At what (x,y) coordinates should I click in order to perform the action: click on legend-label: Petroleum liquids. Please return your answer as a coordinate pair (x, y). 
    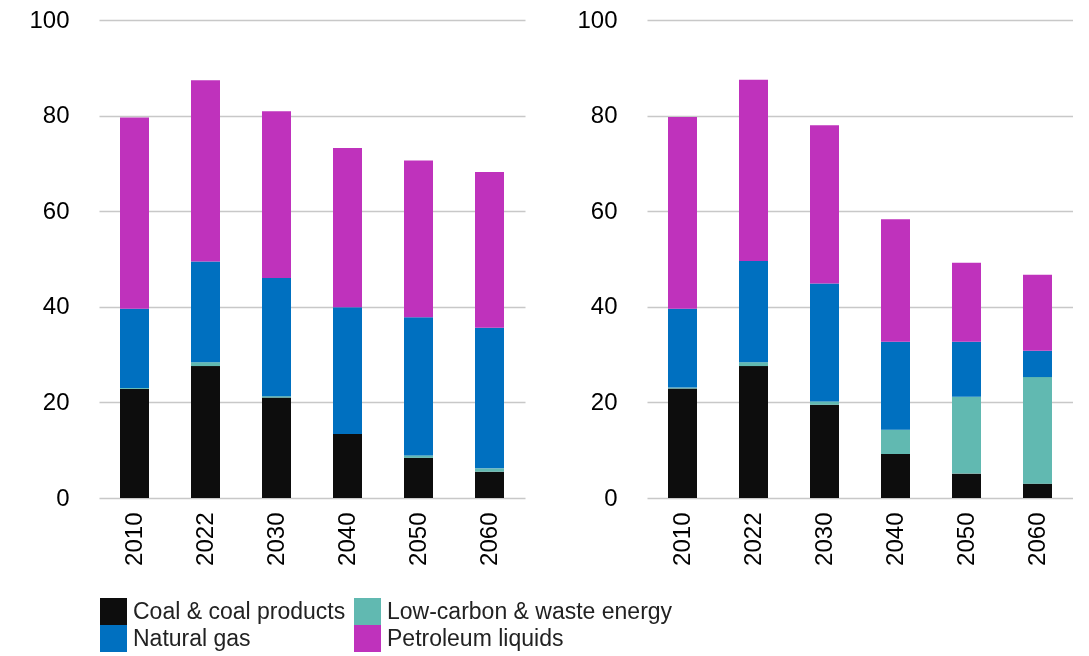
    Looking at the image, I should click on (475, 637).